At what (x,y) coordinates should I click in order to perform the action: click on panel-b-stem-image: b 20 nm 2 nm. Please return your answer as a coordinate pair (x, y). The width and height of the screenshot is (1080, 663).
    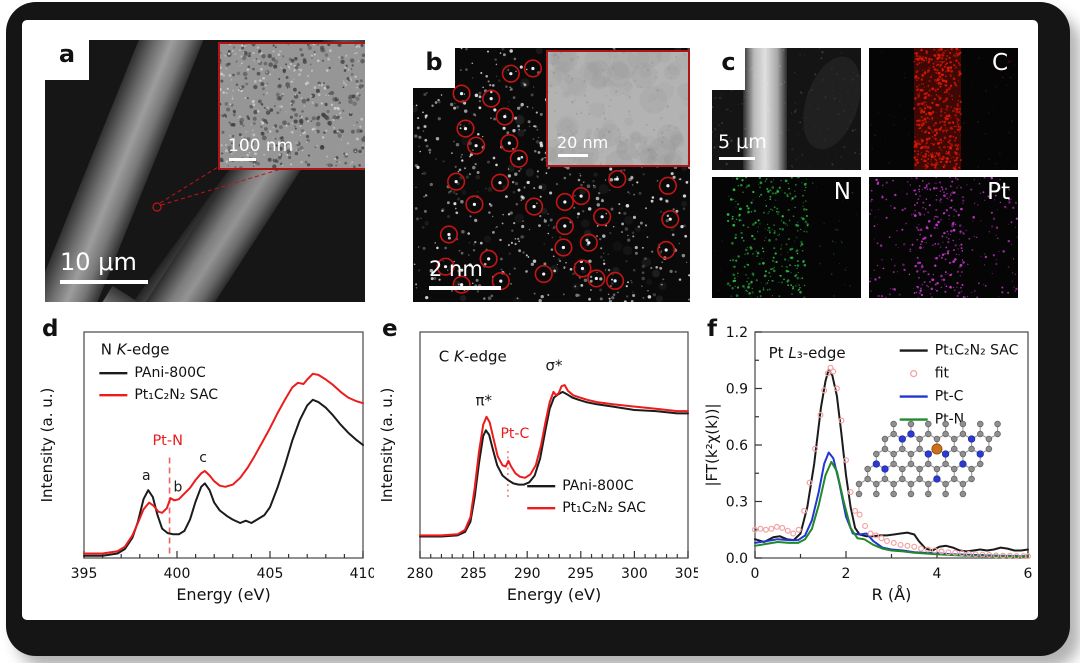
    Looking at the image, I should click on (551, 175).